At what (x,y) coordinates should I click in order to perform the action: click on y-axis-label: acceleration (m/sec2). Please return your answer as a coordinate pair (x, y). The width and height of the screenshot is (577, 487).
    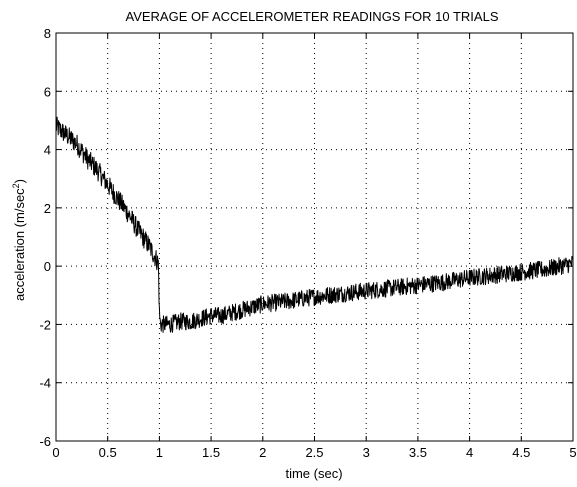
    Looking at the image, I should click on (19, 240).